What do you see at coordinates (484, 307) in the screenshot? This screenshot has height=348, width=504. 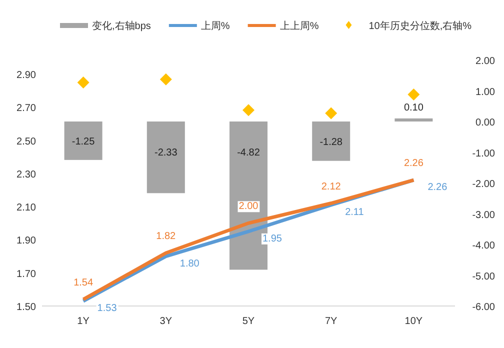 I see `y2-tick-label: -6.00` at bounding box center [484, 307].